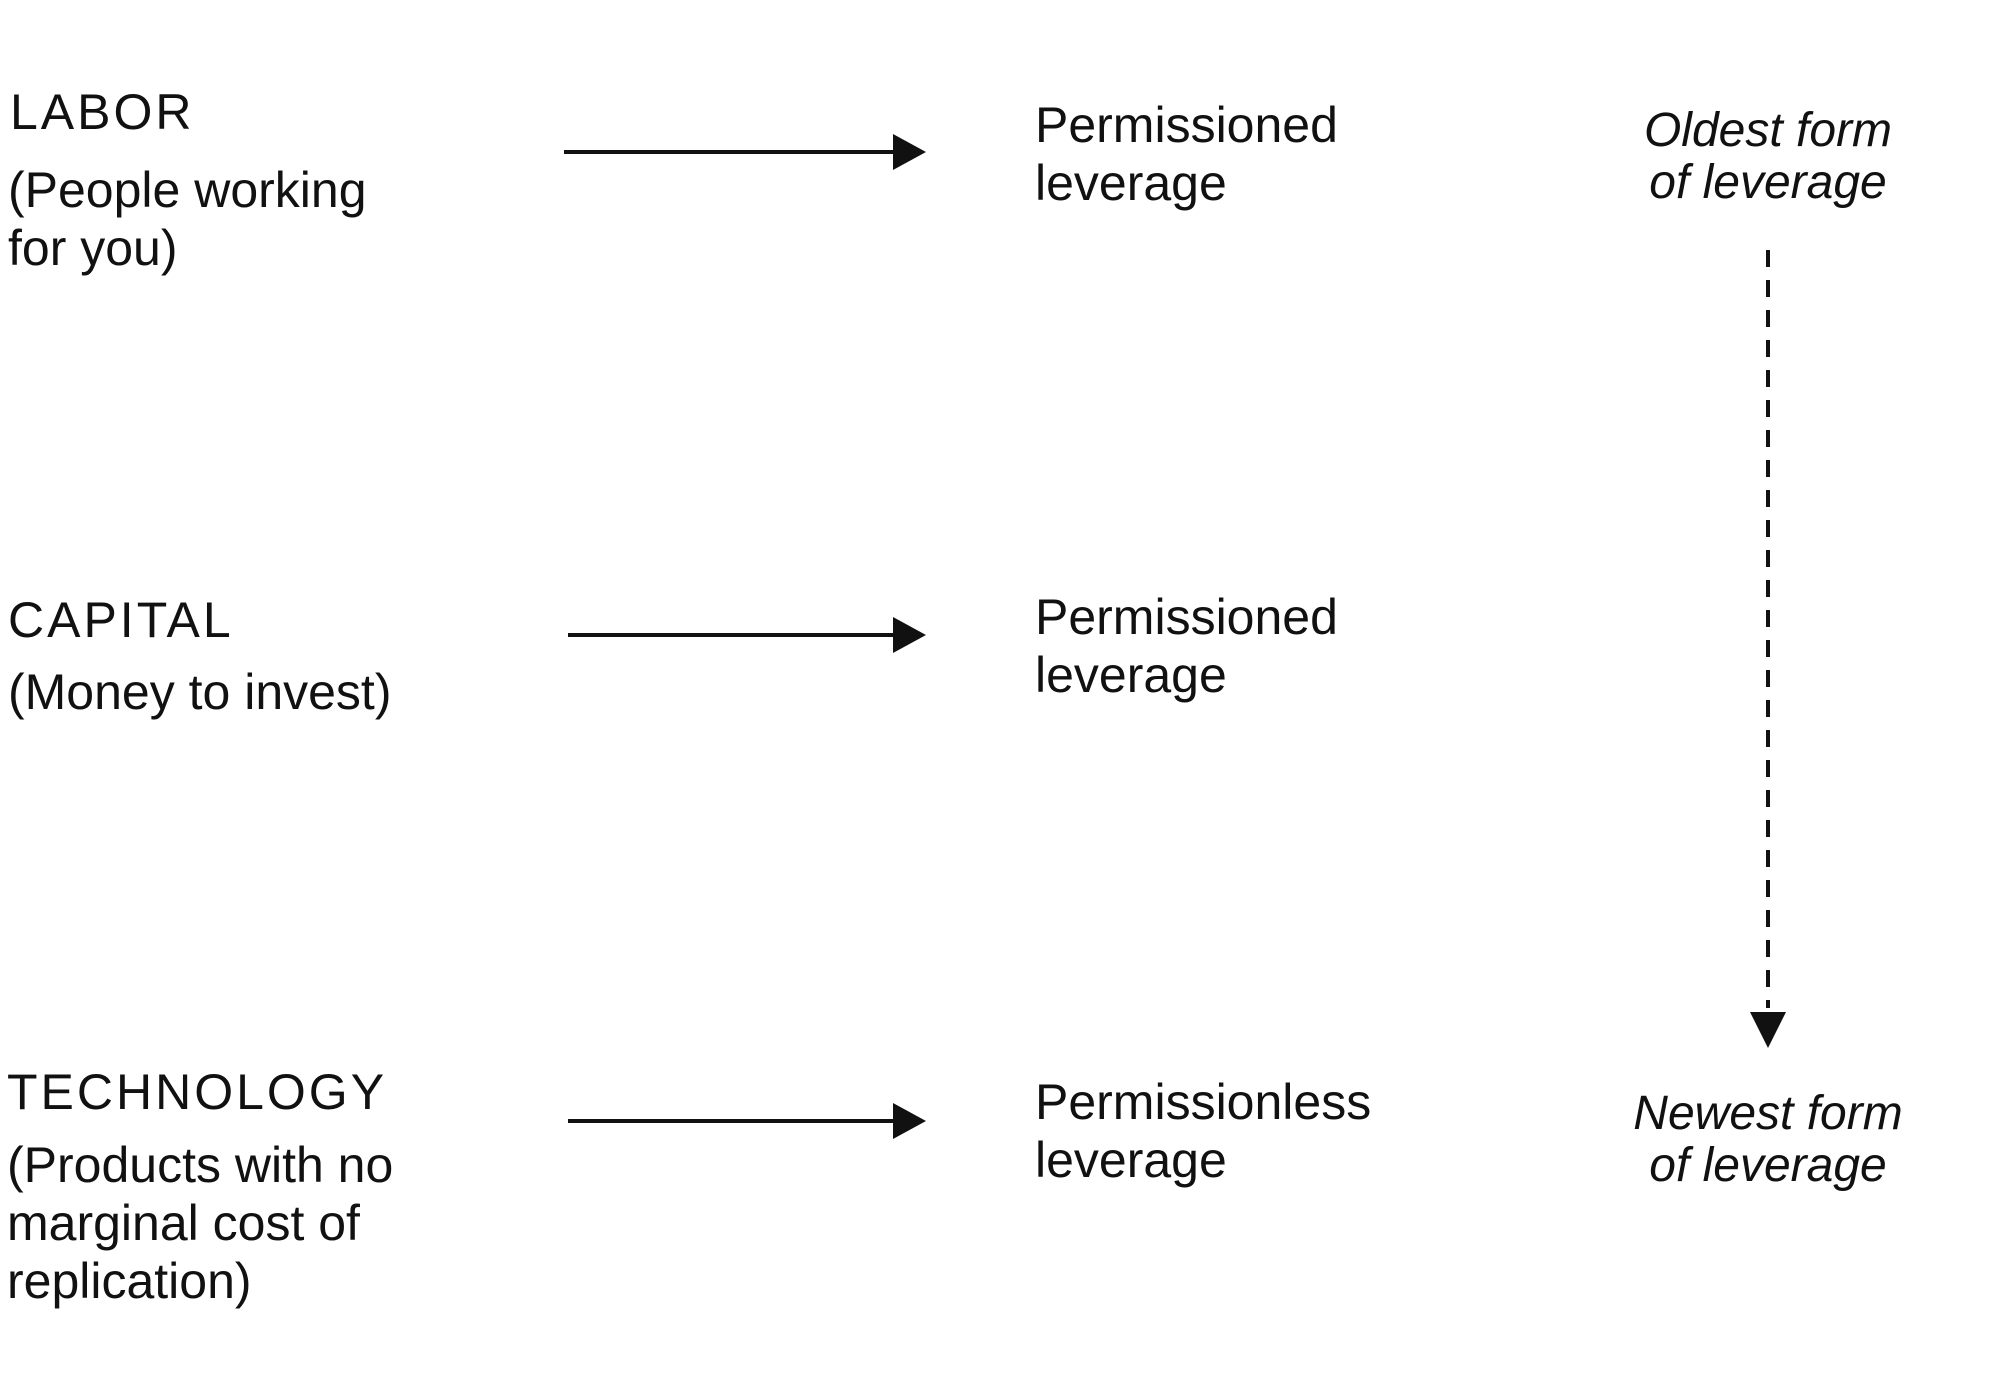  Describe the element at coordinates (197, 1092) in the screenshot. I see `row-technology-heading: TECHNOLOGY` at that location.